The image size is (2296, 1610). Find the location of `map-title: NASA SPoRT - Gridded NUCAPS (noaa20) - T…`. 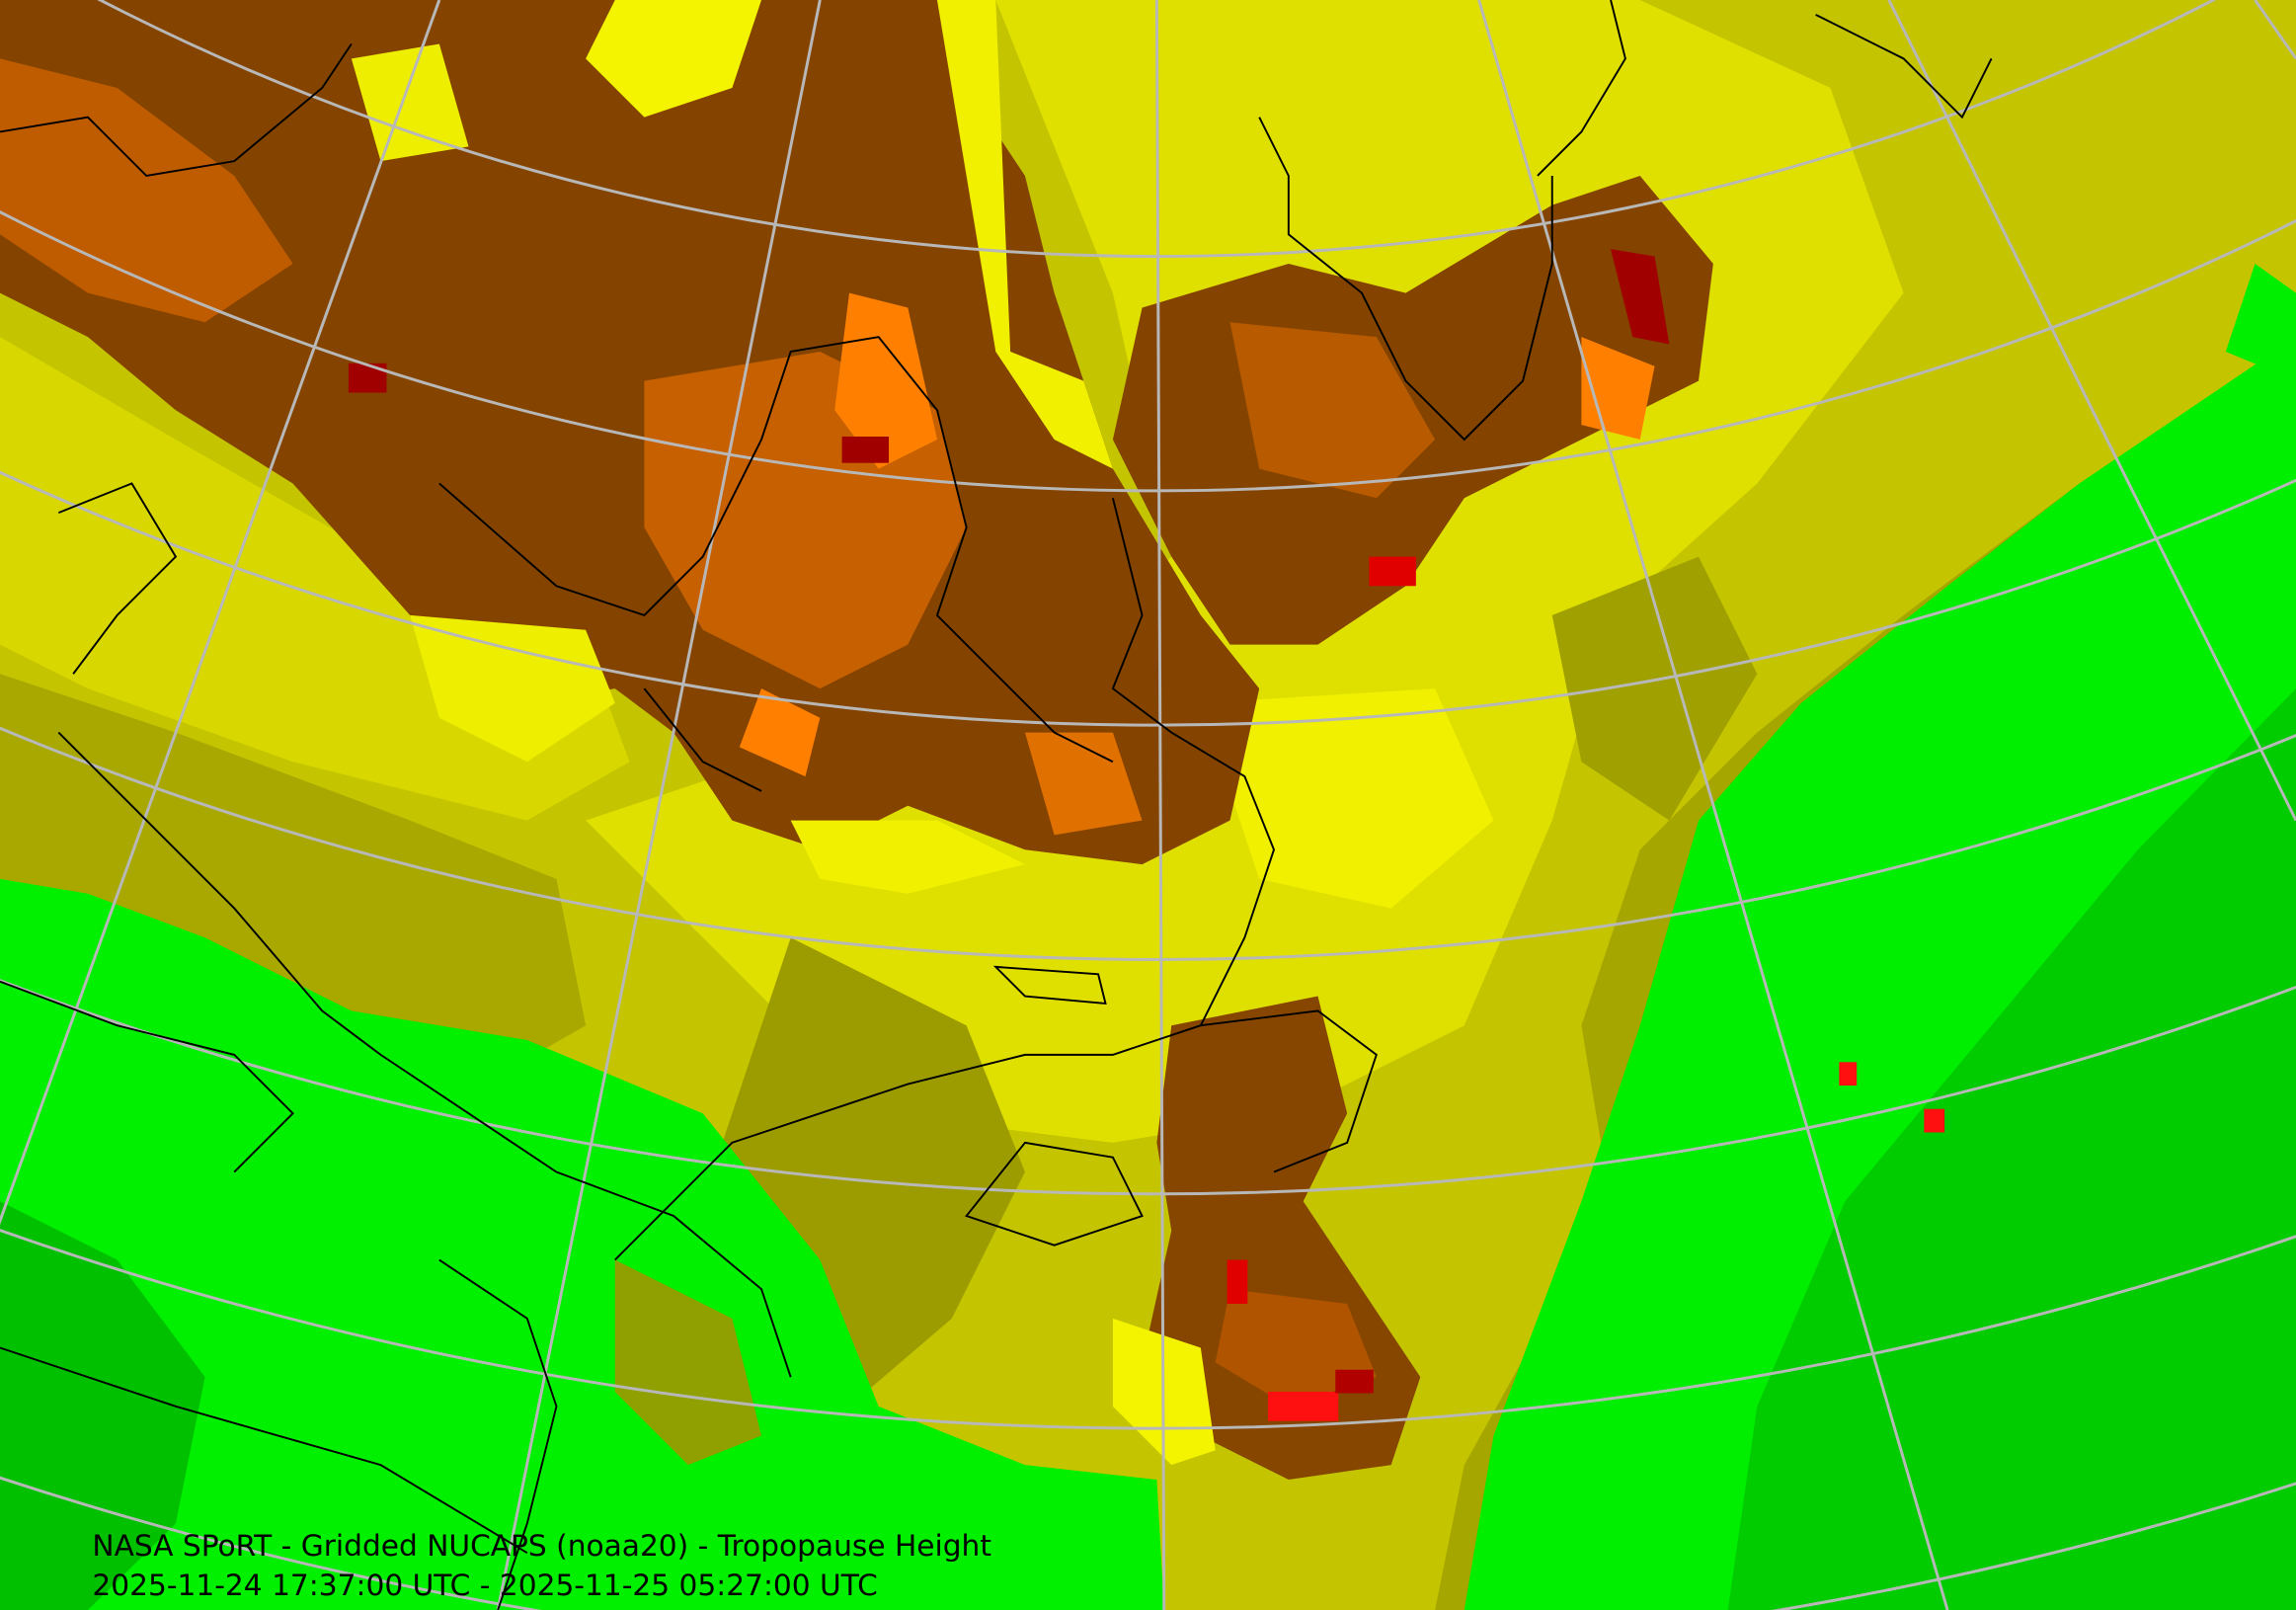

map-title: NASA SPoRT - Gridded NUCAPS (noaa20) - T… is located at coordinates (542, 1545).